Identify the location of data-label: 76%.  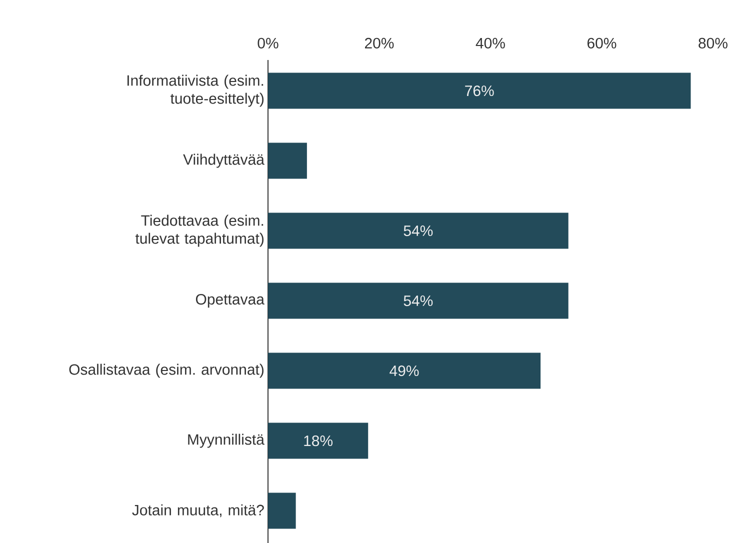
(479, 90).